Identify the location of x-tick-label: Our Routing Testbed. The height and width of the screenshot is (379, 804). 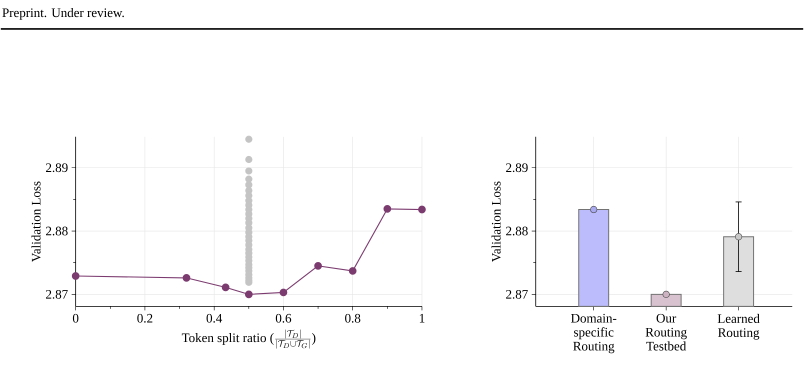
(666, 332).